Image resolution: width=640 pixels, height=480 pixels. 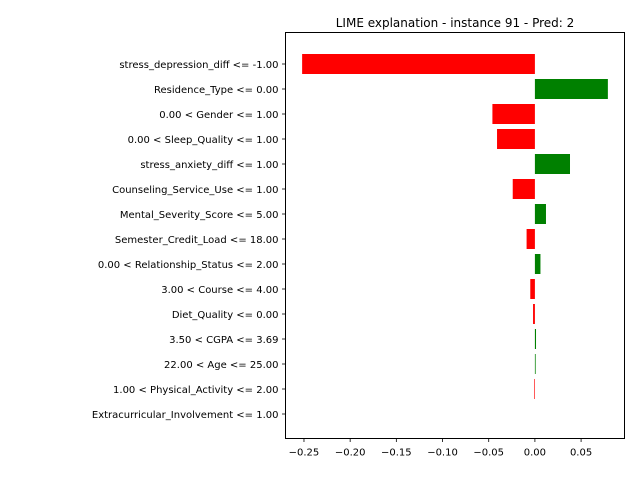 I want to click on x-ticks: −0.25 −0.20 −0.15 −0.10 −0.05 0.00 0.05, so click(x=440, y=448).